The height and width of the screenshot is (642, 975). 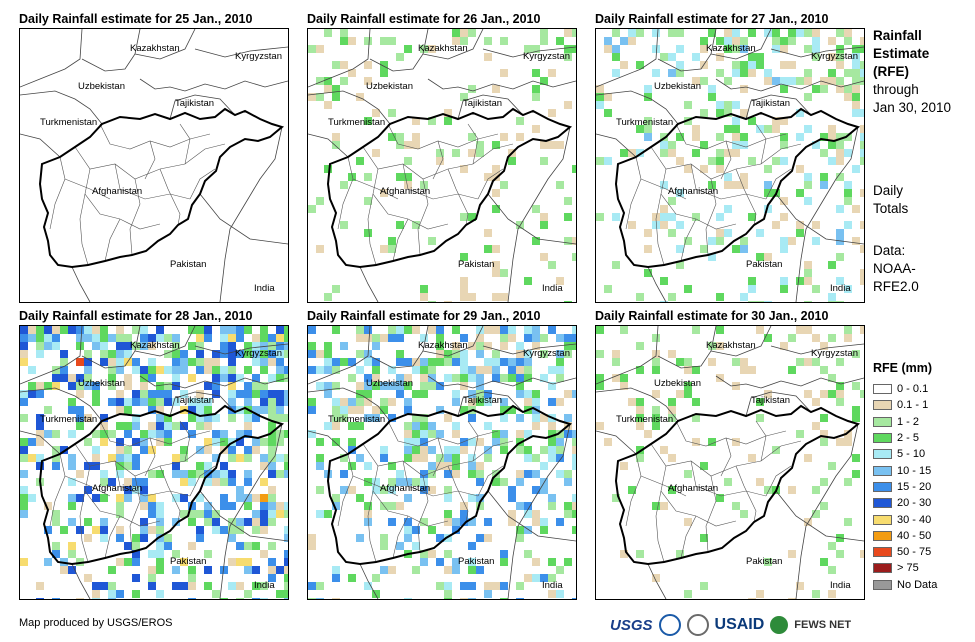 What do you see at coordinates (905, 552) in the screenshot?
I see `legend-item: 50 - 75` at bounding box center [905, 552].